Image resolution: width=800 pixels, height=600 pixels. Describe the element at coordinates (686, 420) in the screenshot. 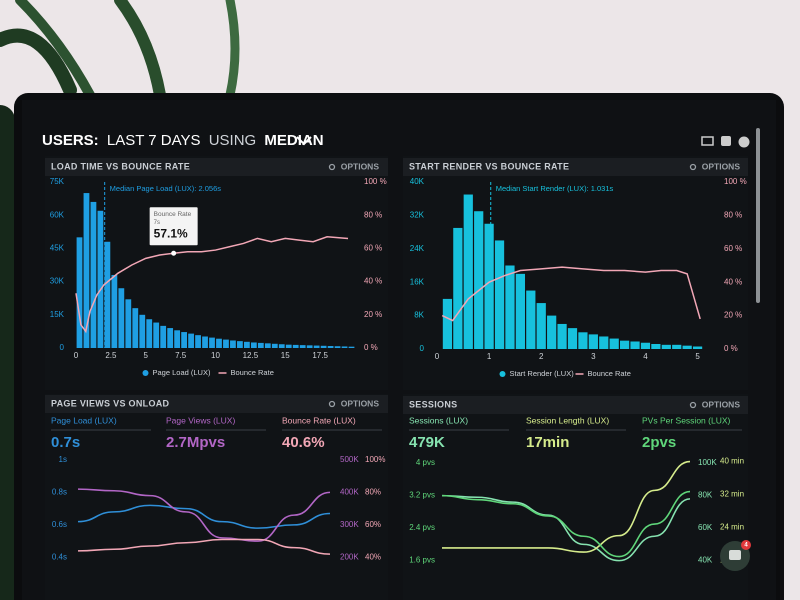

I see `stat-label: PVs Per Session (LUX)` at that location.